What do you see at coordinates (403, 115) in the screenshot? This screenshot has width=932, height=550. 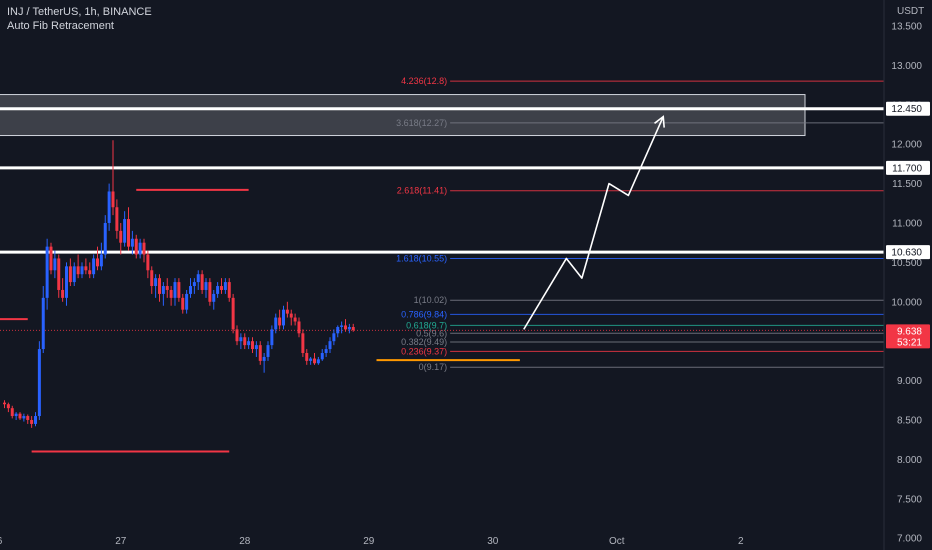 I see `zone-box-layer` at bounding box center [403, 115].